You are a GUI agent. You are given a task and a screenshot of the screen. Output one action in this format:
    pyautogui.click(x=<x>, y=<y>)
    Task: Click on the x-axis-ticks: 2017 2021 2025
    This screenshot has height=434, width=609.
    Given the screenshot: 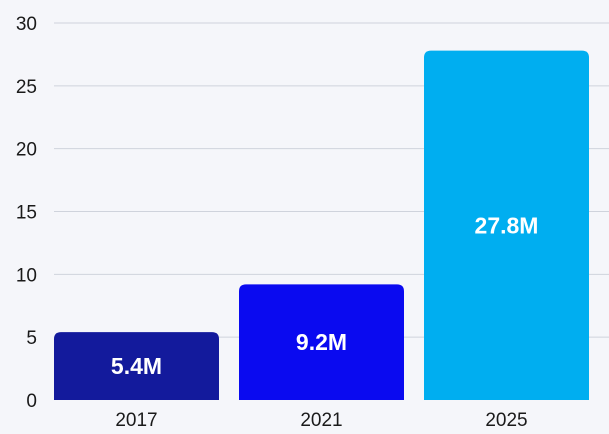 What is the action you would take?
    pyautogui.click(x=321, y=420)
    